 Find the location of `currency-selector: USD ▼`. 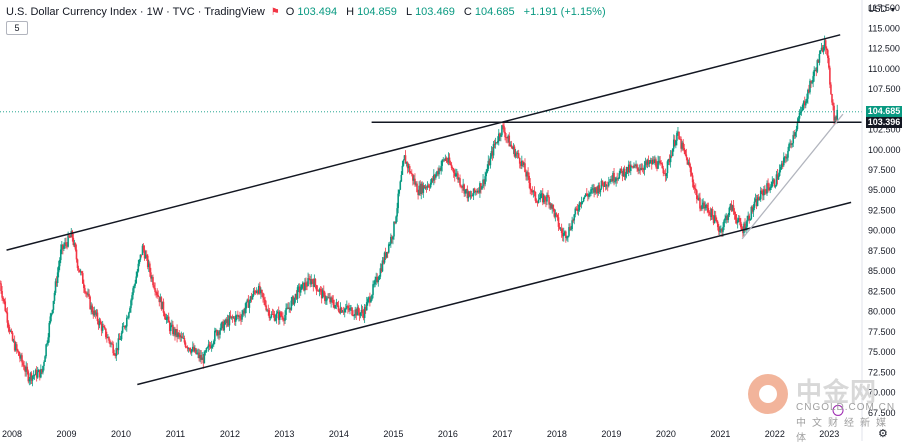

currency-selector: USD ▼ is located at coordinates (882, 9).